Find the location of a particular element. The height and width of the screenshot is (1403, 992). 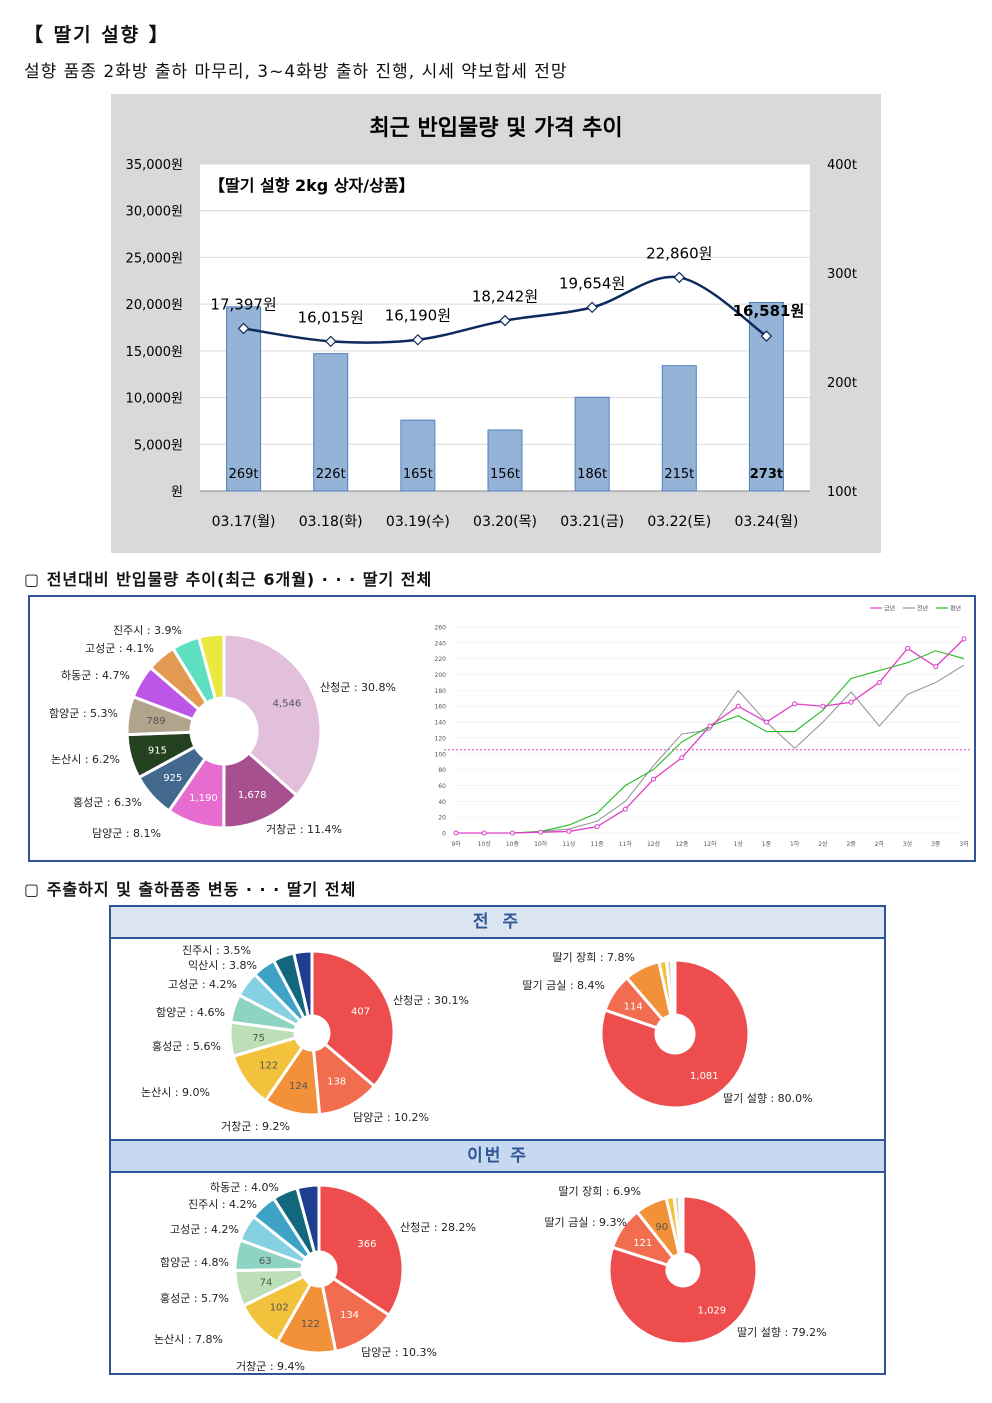

line-x-tick: 11하 is located at coordinates (626, 844).